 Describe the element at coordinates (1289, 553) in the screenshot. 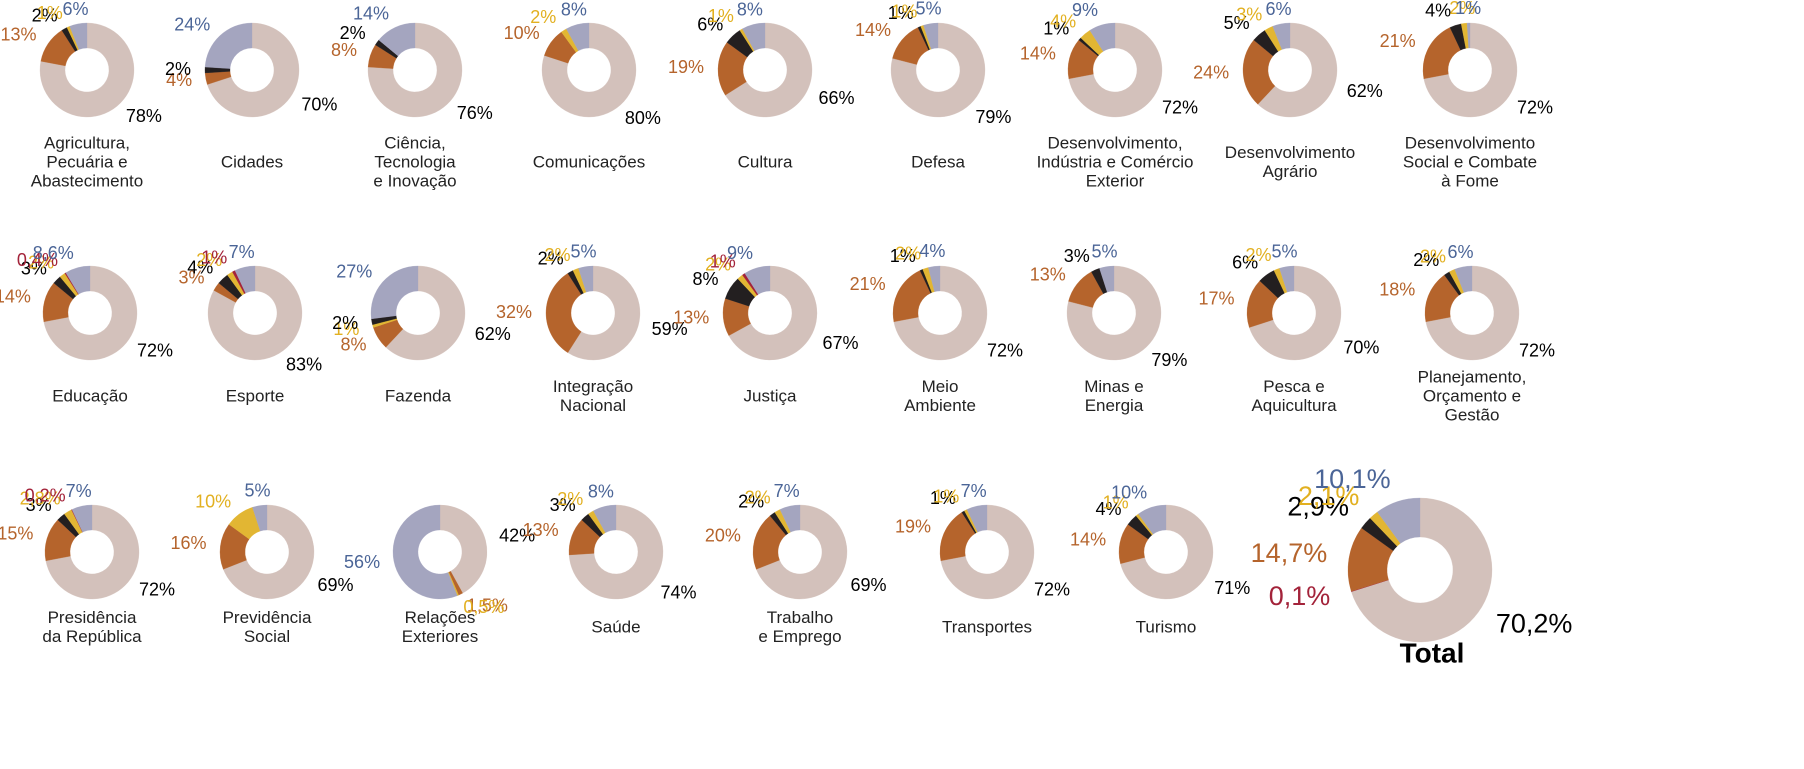

I see `value-label: 14,7%` at that location.